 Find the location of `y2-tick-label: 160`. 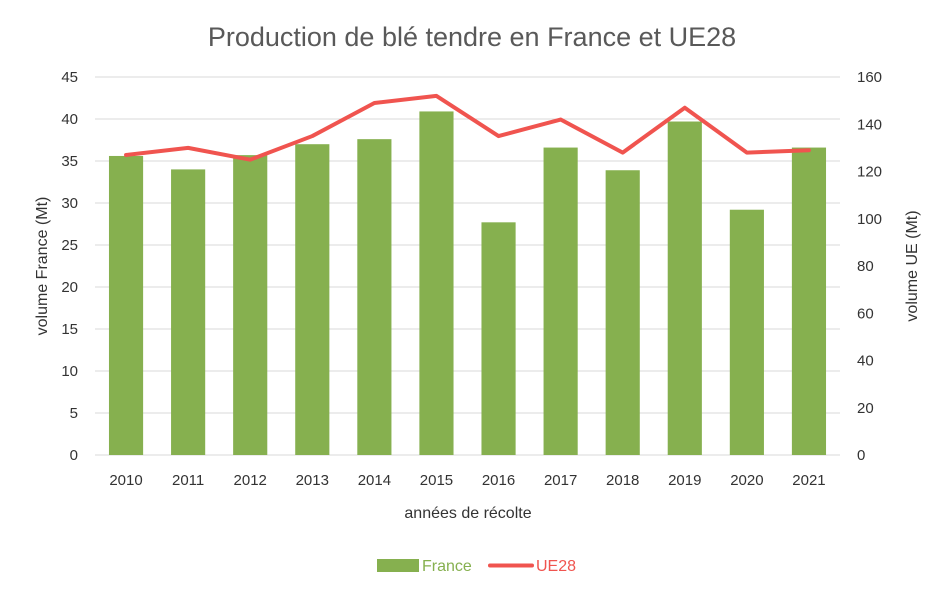

y2-tick-label: 160 is located at coordinates (869, 77).